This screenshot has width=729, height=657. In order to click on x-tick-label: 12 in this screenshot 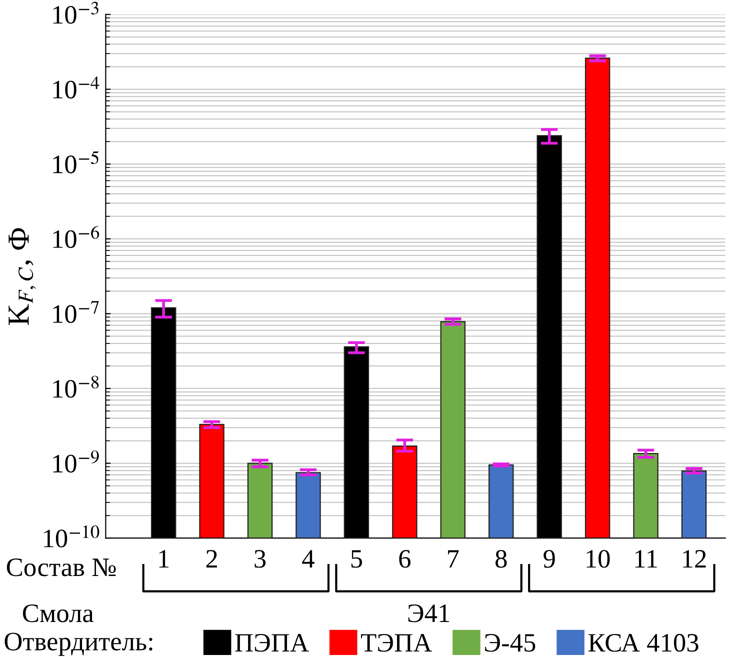, I will do `click(694, 559)`.